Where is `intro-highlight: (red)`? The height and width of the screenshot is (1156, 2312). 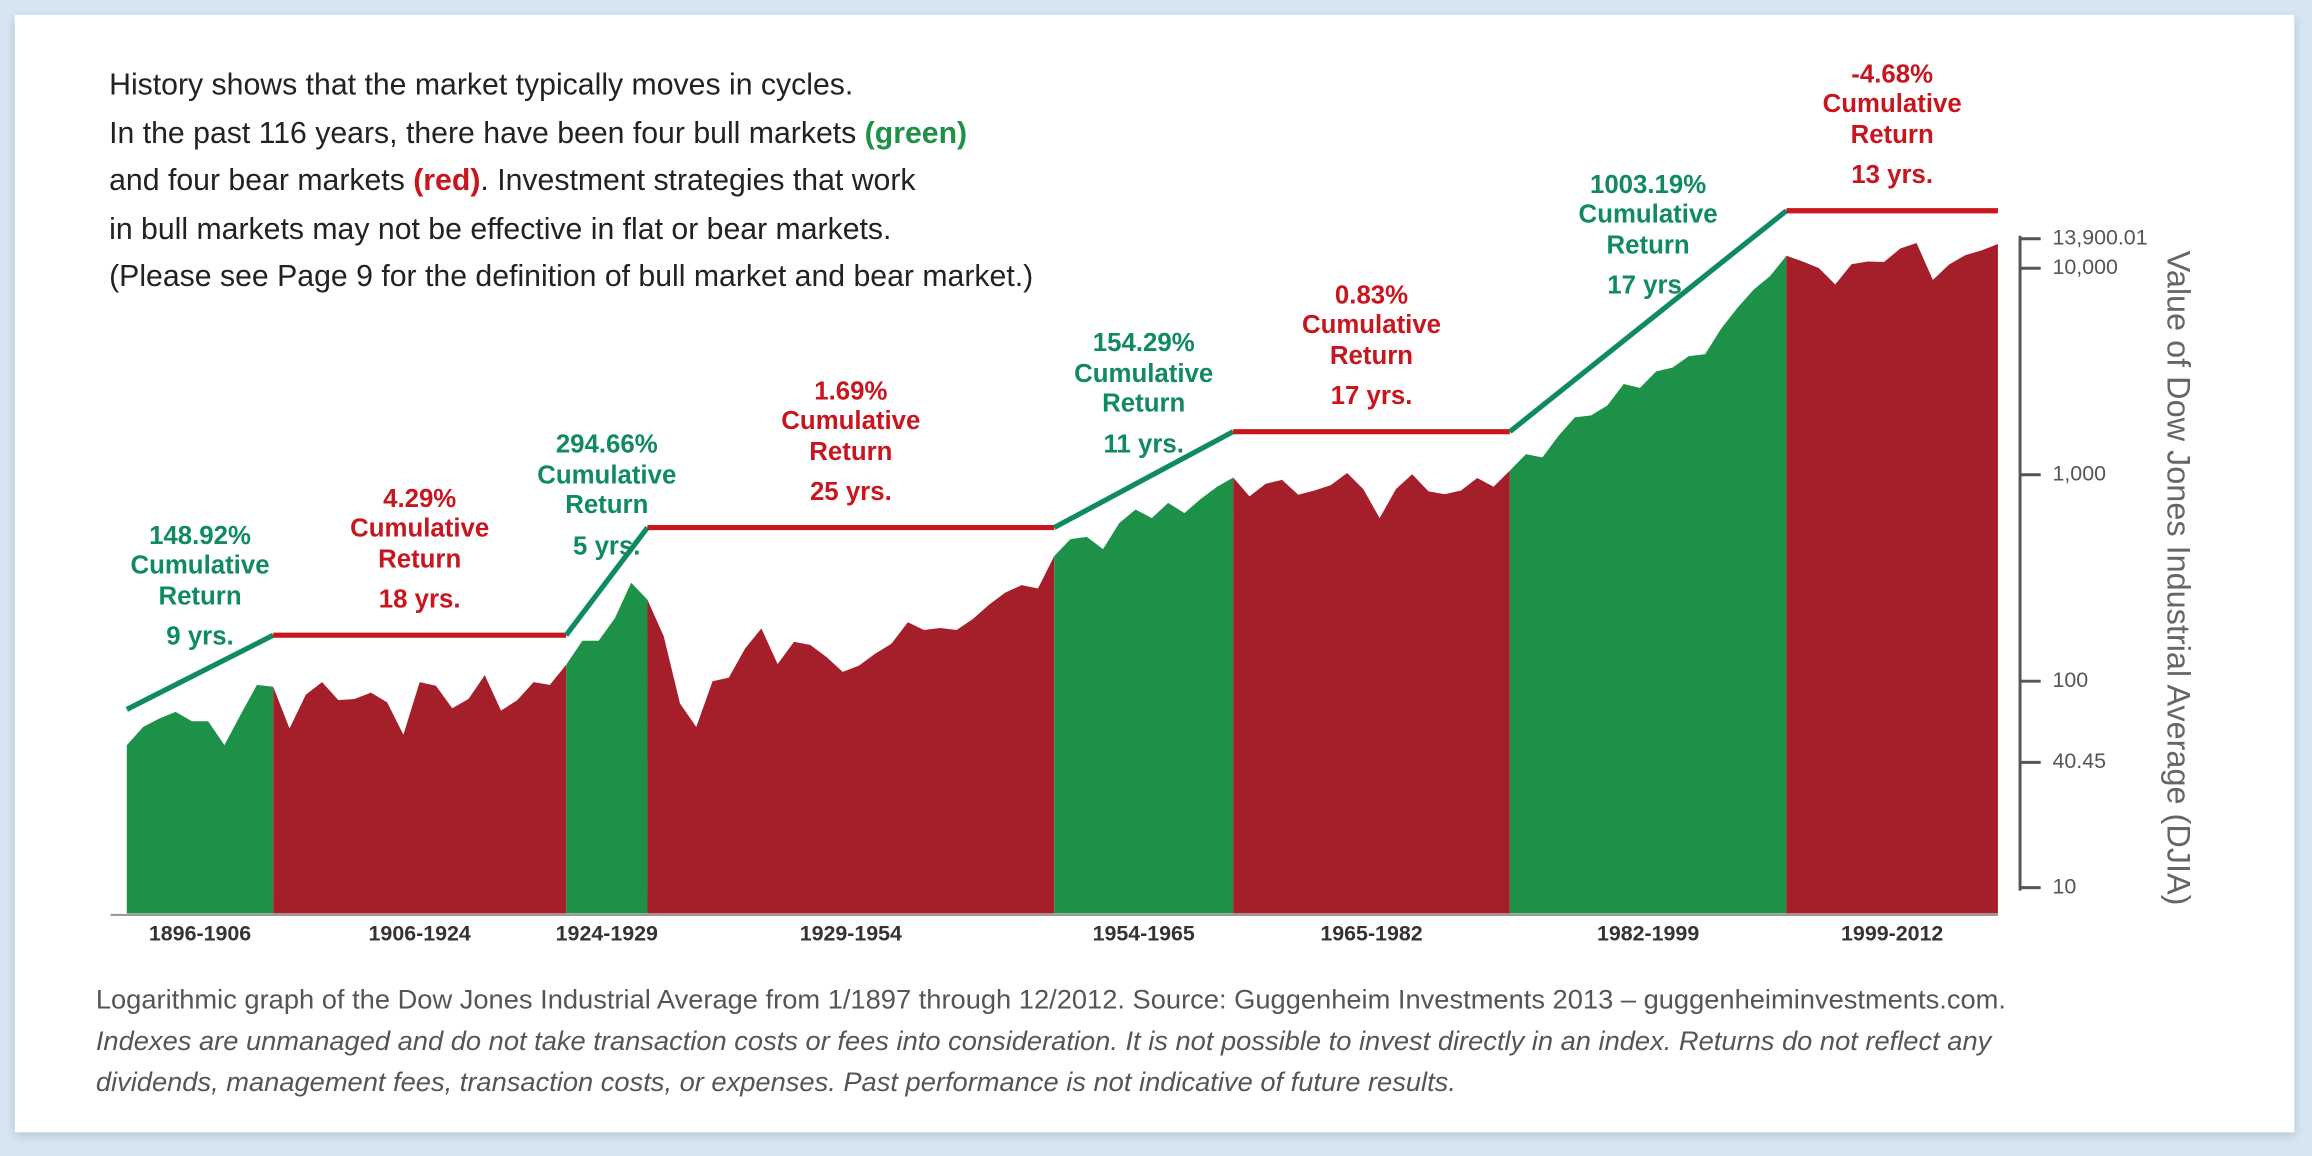
intro-highlight: (red) is located at coordinates (447, 180).